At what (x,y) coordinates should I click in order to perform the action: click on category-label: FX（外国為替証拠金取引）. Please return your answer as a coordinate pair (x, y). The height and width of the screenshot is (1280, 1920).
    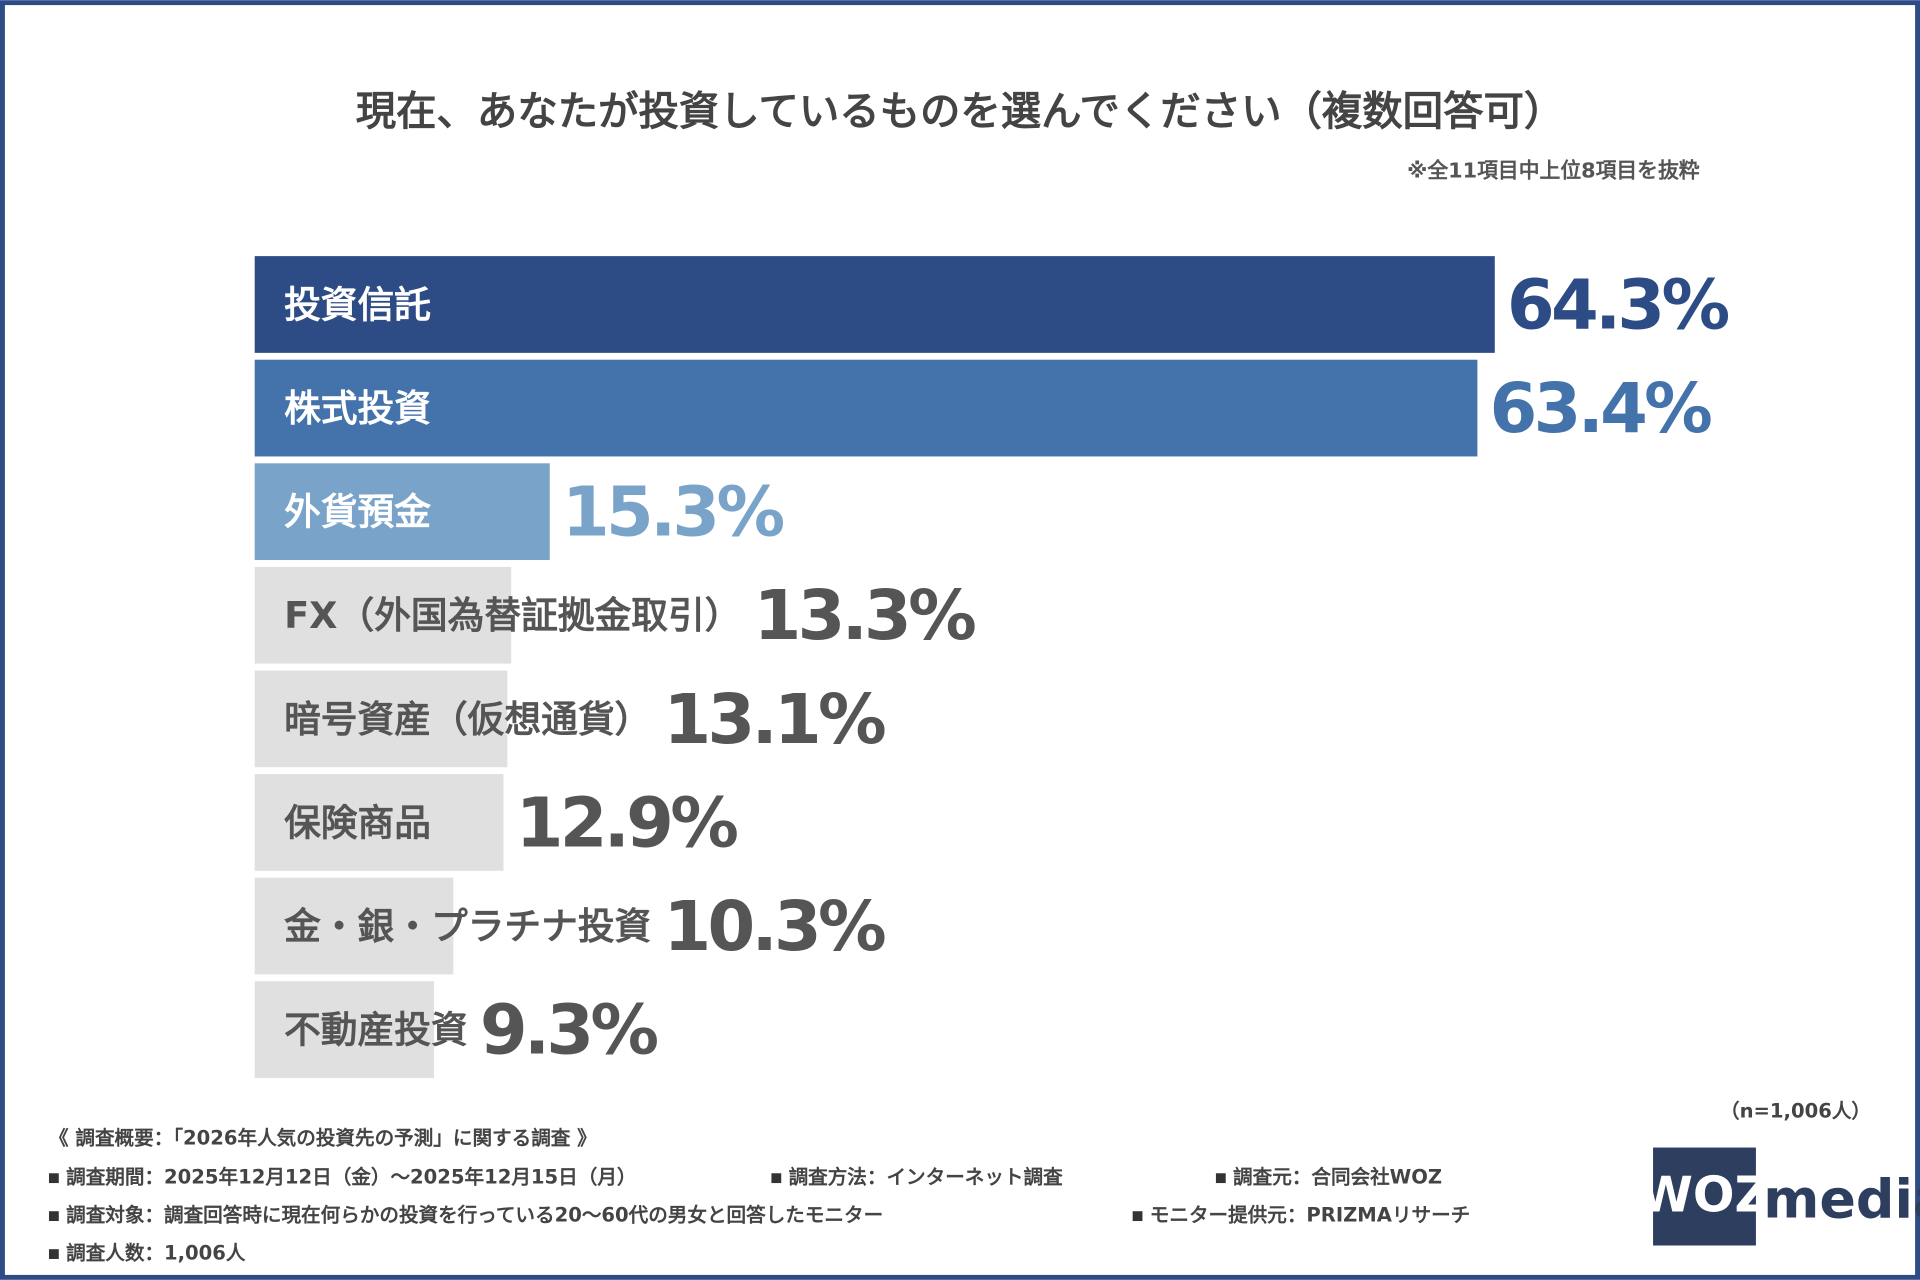
    Looking at the image, I should click on (512, 615).